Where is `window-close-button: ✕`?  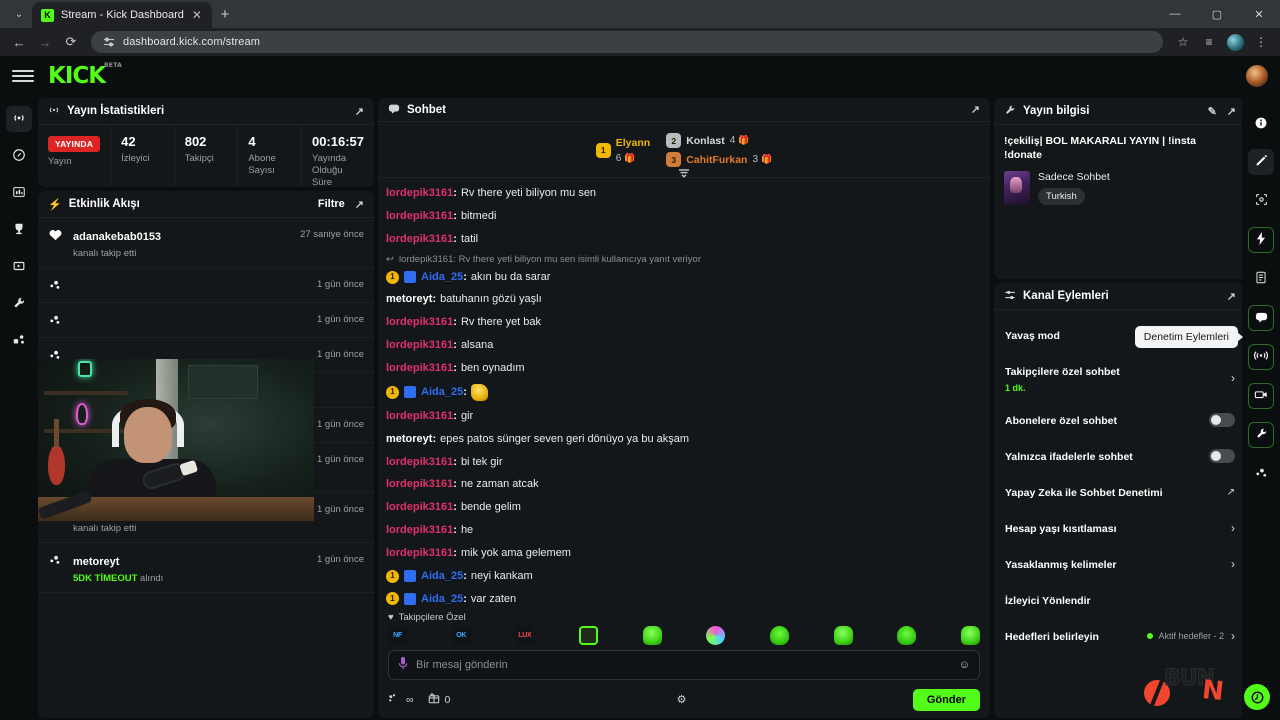
window-close-button: ✕ is located at coordinates (1259, 14).